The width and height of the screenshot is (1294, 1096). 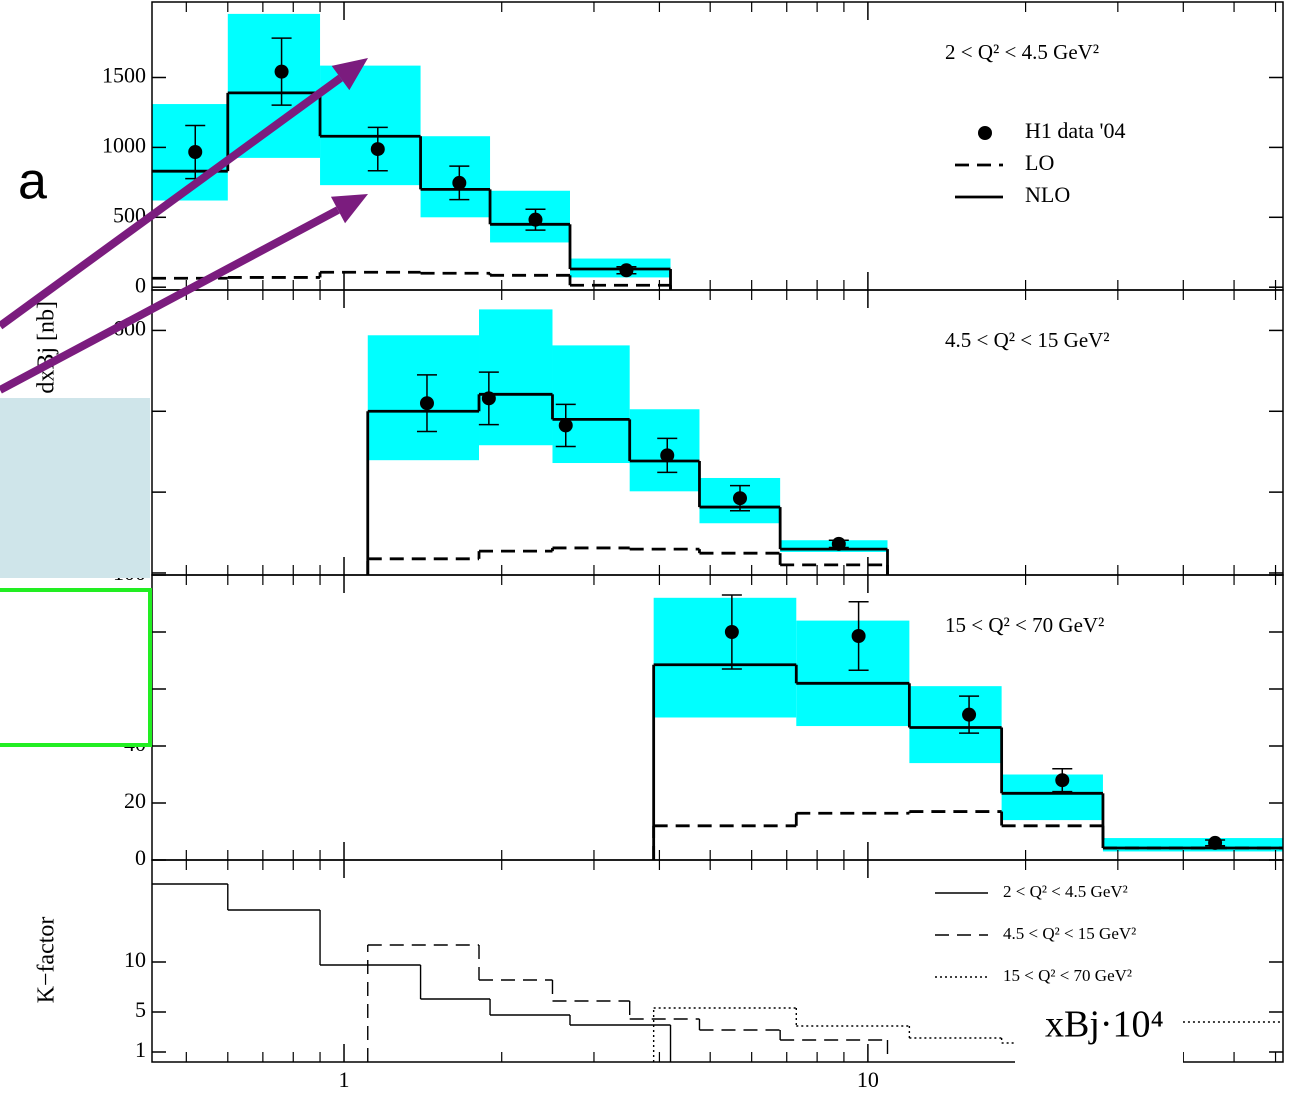 What do you see at coordinates (1027, 340) in the screenshot?
I see `panel-annotation: 4.5 < Q² < 15 GeV²` at bounding box center [1027, 340].